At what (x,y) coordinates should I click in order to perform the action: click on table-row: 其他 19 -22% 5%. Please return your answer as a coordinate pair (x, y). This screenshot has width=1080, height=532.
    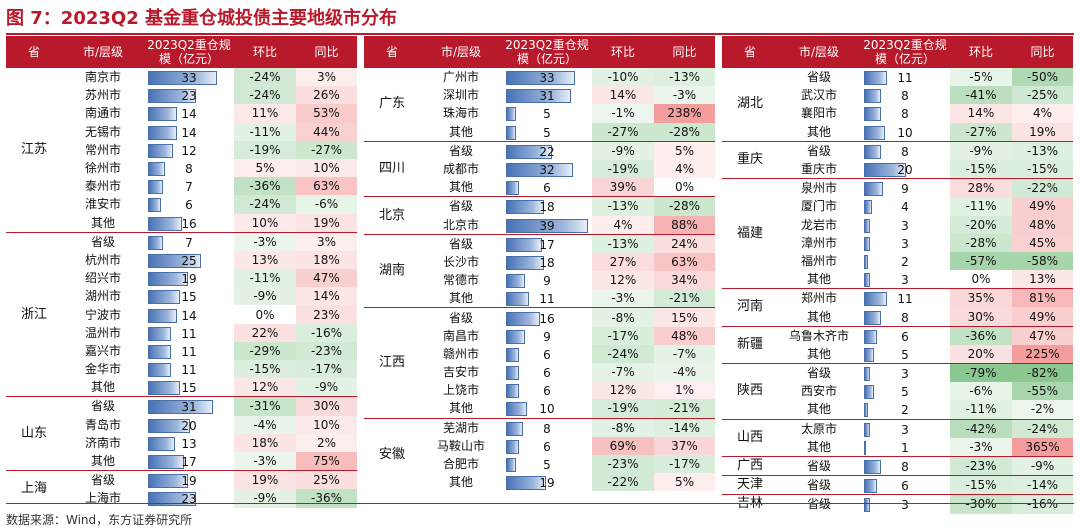
    Looking at the image, I should click on (539, 482).